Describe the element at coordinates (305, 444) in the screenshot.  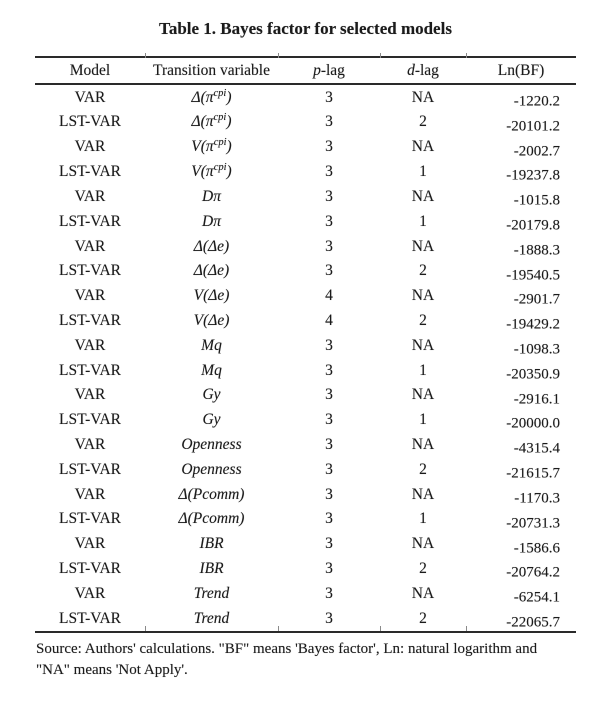
I see `table-row: VAR Openness 3 NA -4315.4` at that location.